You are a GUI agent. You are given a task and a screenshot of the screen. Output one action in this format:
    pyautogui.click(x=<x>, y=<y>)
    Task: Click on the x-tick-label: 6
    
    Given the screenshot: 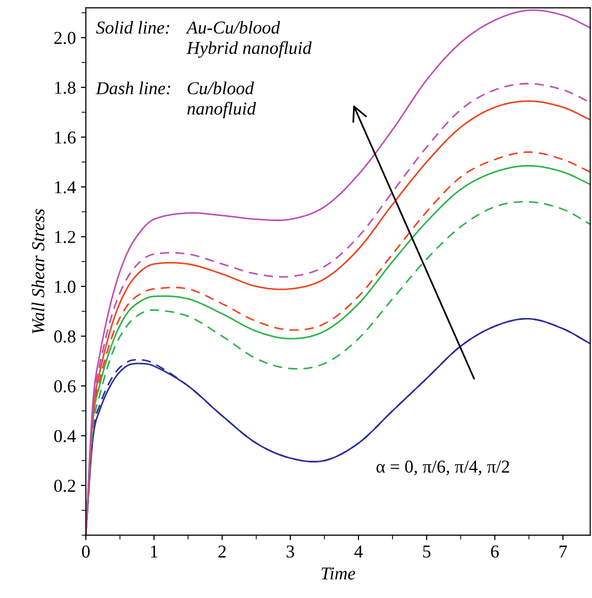 What is the action you would take?
    pyautogui.click(x=495, y=552)
    